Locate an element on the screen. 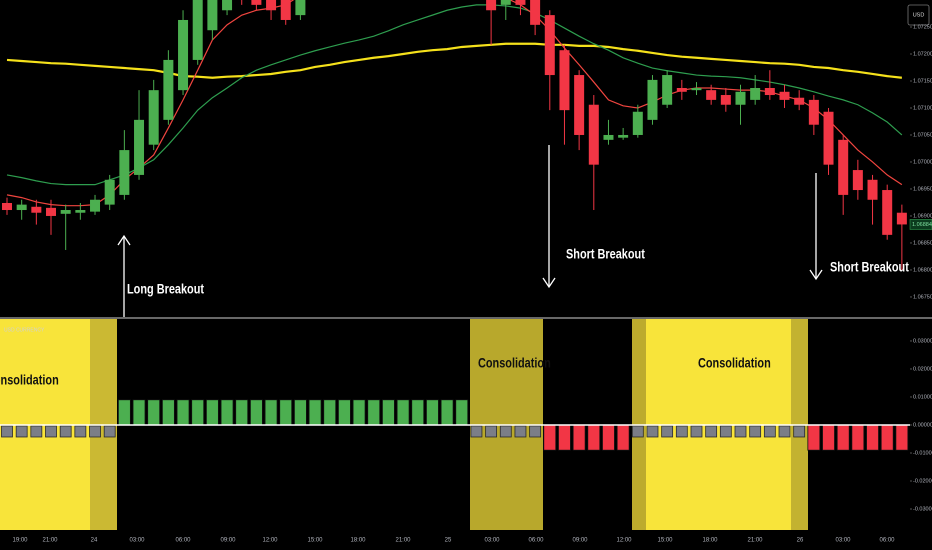  y-tick-label: 1.072000 is located at coordinates (922, 54).